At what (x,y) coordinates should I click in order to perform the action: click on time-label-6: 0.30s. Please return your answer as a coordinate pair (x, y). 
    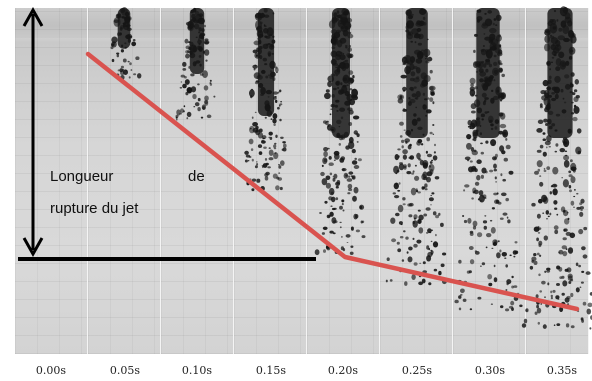
    Looking at the image, I should click on (490, 370).